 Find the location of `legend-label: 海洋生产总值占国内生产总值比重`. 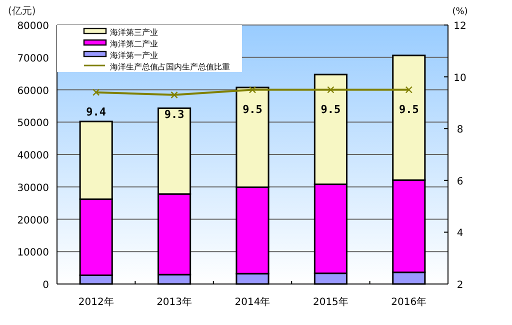

legend-label: 海洋生产总值占国内生产总值比重 is located at coordinates (170, 67).